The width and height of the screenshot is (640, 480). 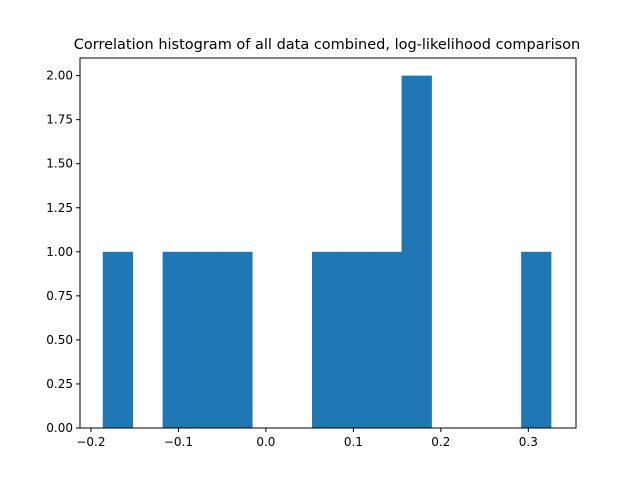 I want to click on x-axis: −0.2 −0.1 0.0 0.1 0.2 0.3, so click(x=307, y=438).